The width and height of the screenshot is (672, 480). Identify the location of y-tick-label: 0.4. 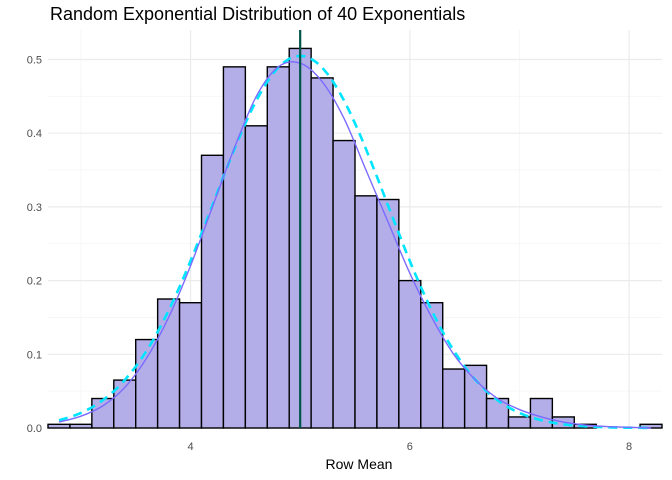
(34, 134).